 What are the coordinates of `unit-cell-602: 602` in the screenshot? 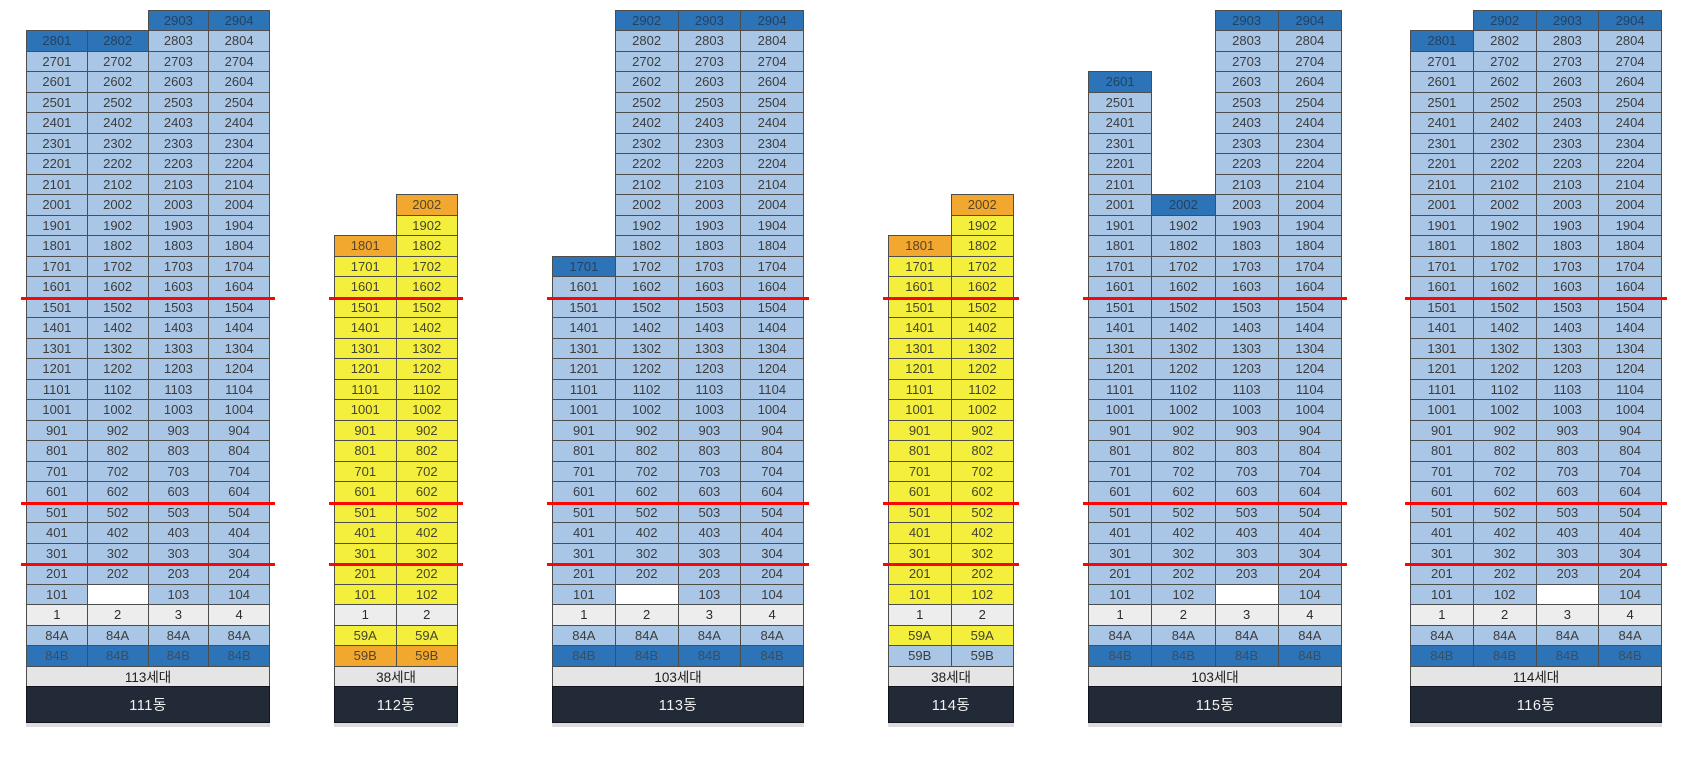 It's located at (1504, 492).